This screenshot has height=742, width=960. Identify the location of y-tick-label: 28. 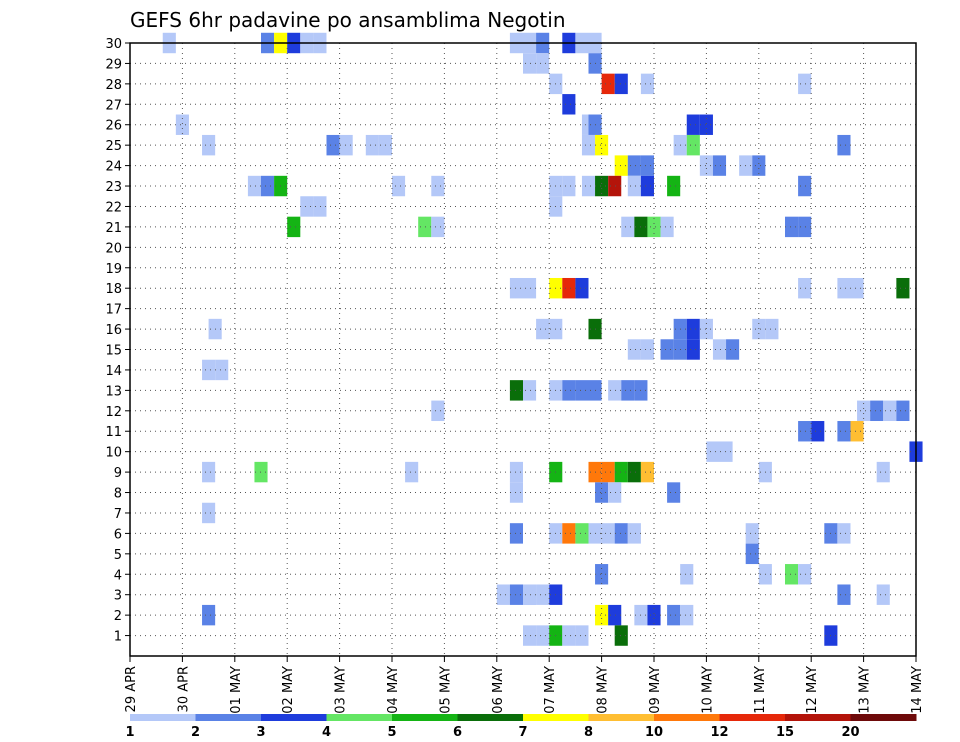
(113, 85).